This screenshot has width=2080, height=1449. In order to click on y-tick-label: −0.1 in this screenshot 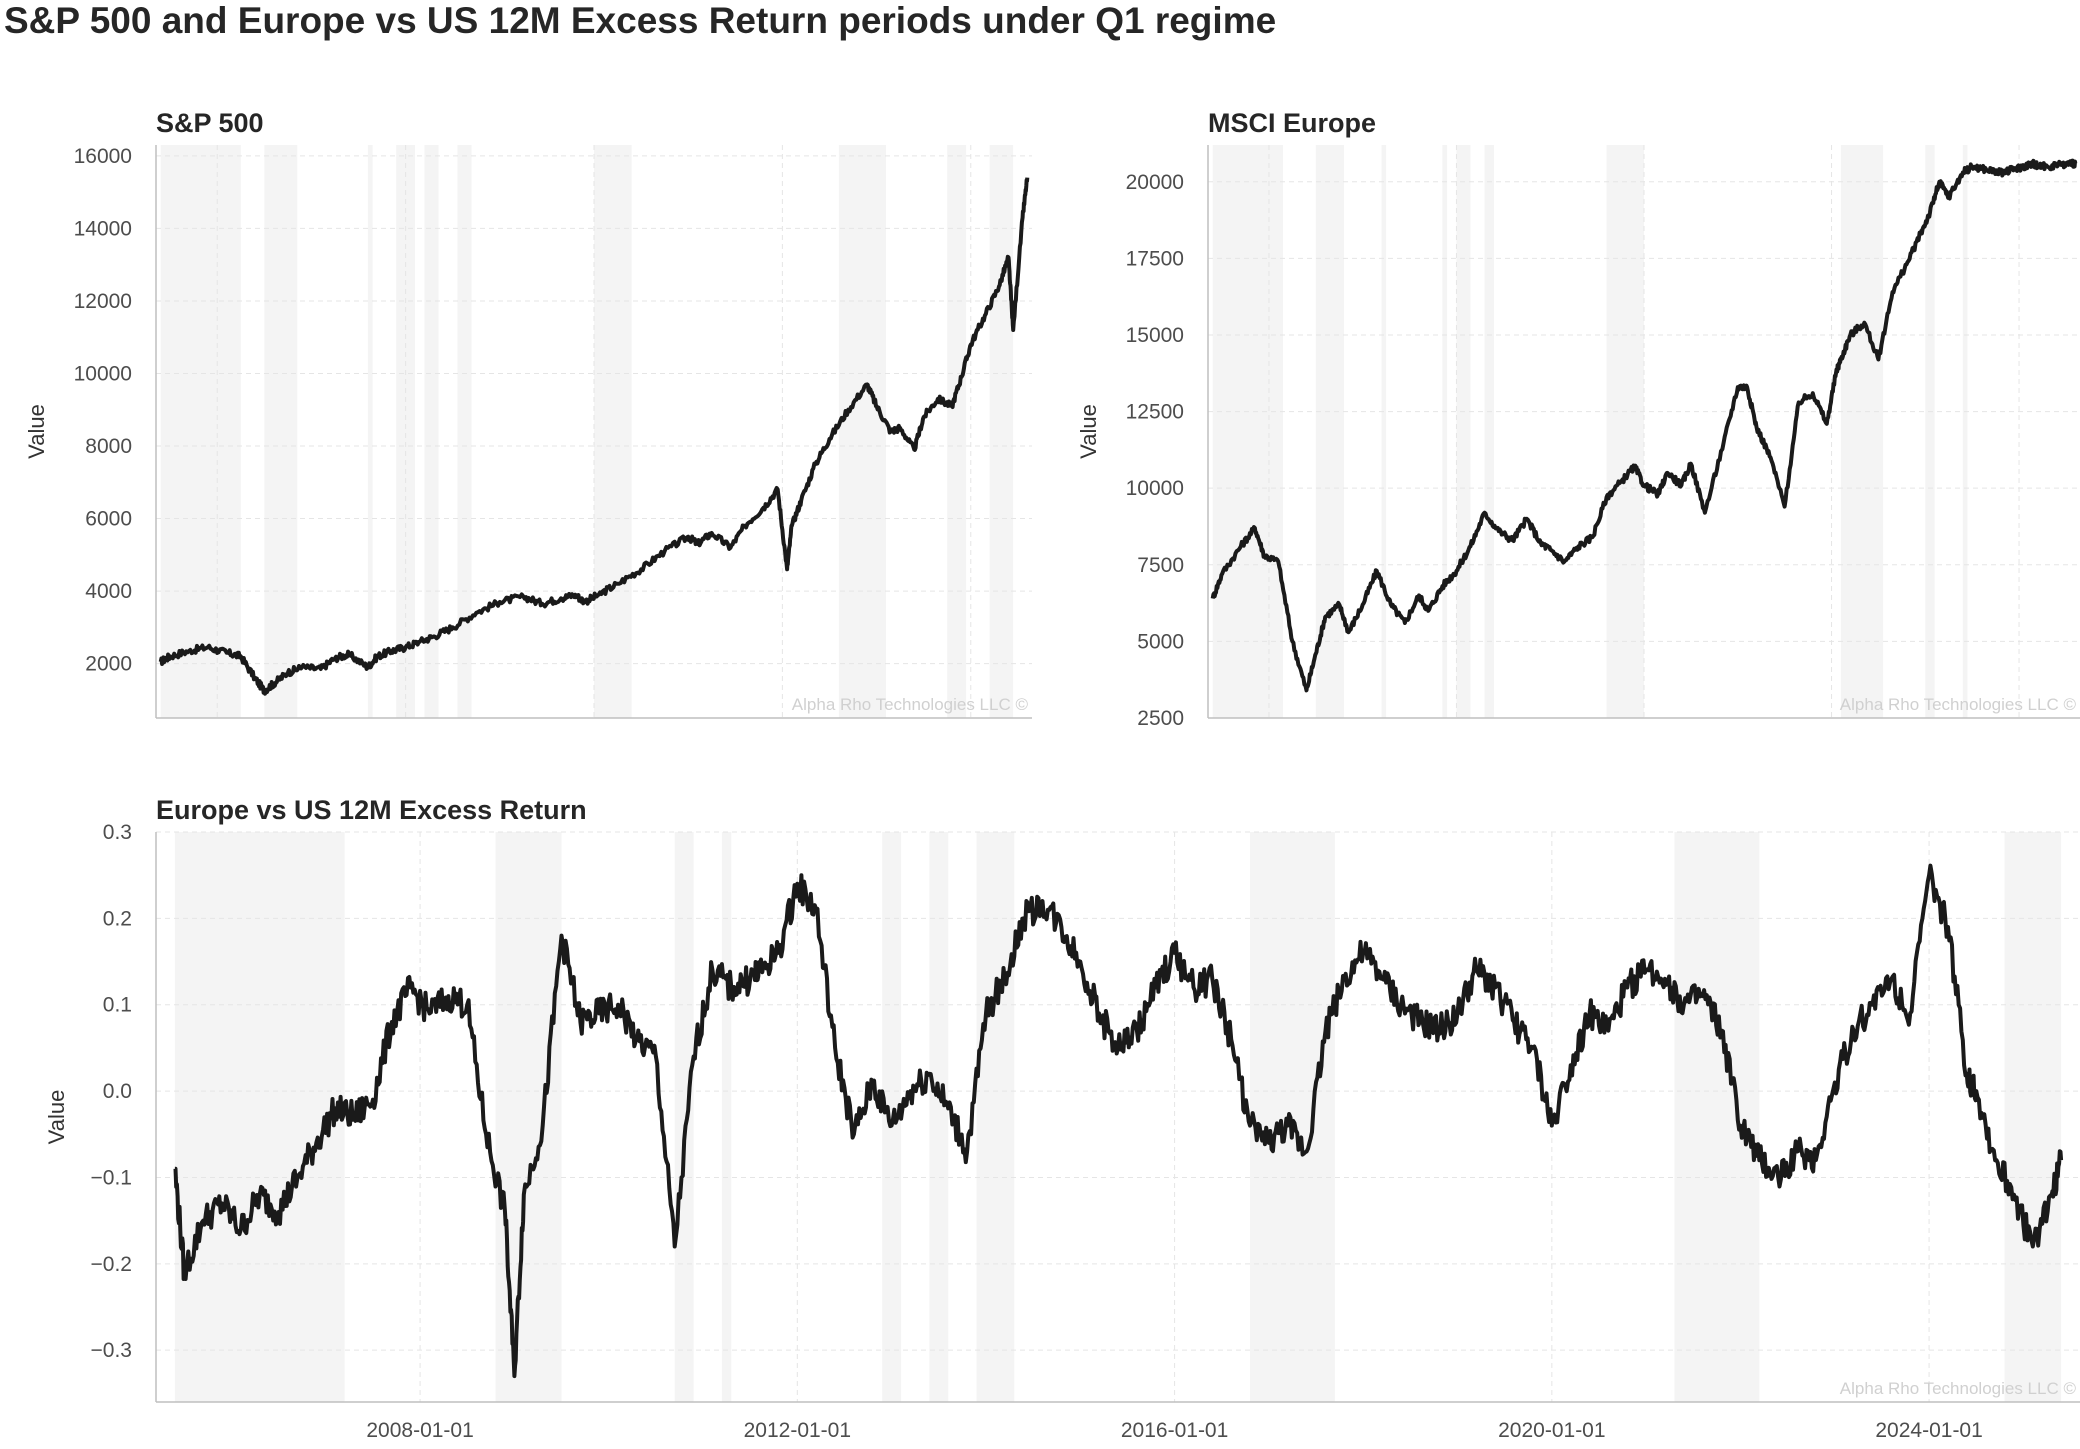, I will do `click(111, 1177)`.